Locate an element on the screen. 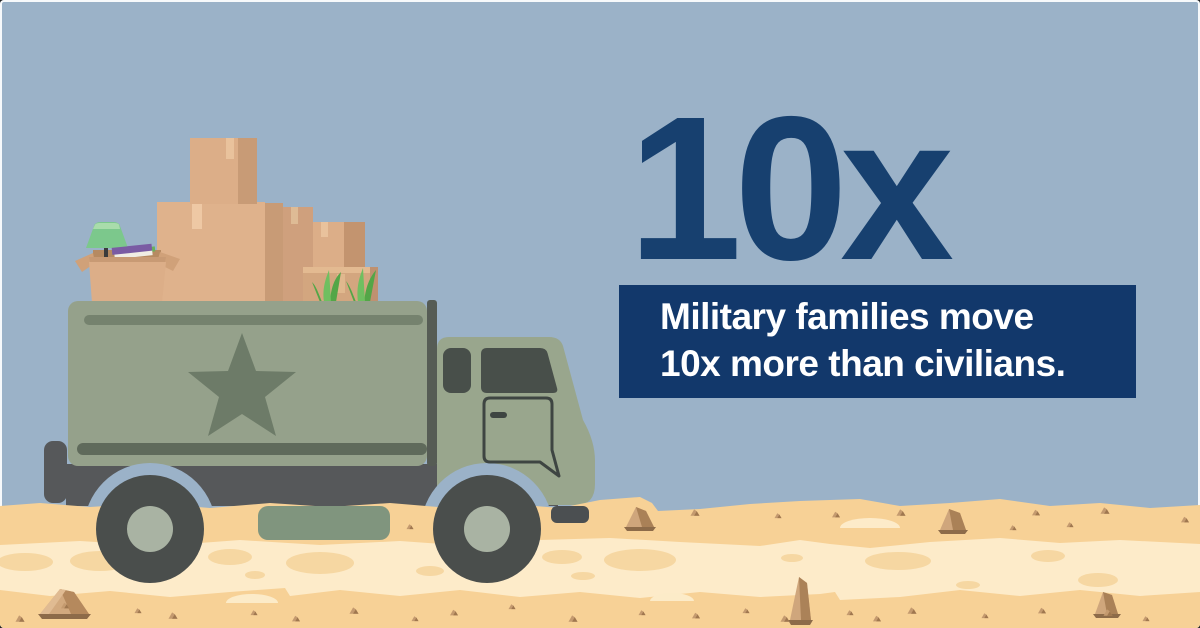 The width and height of the screenshot is (1200, 628). box-stack-large is located at coordinates (220, 220).